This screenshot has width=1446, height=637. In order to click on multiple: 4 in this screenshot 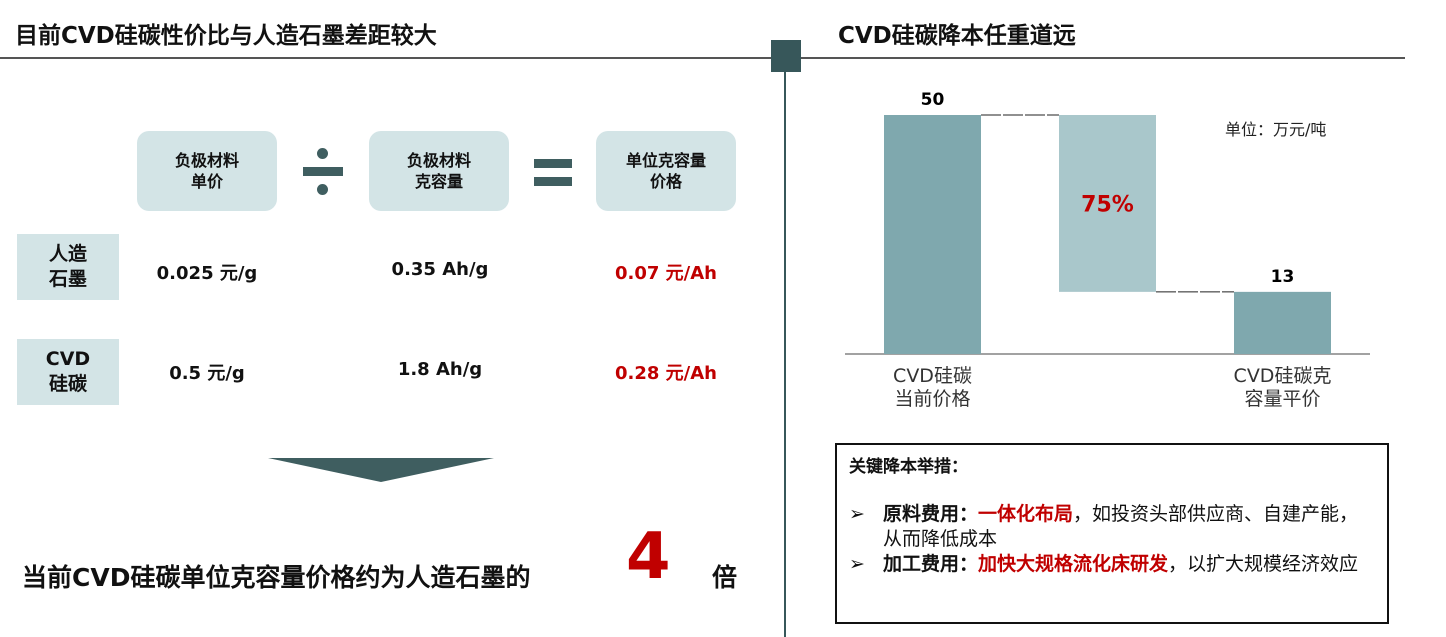, I will do `click(648, 557)`.